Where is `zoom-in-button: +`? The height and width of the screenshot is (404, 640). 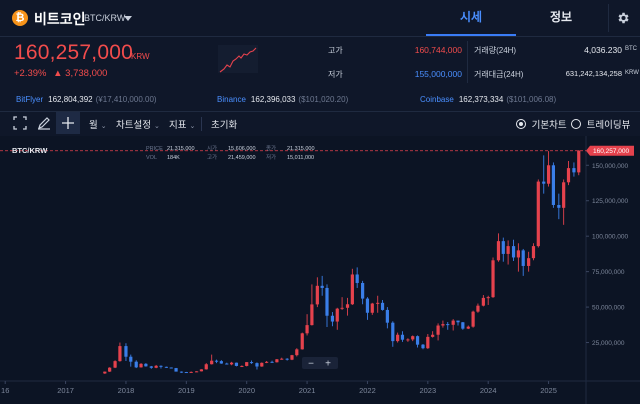
zoom-in-button: + is located at coordinates (328, 364).